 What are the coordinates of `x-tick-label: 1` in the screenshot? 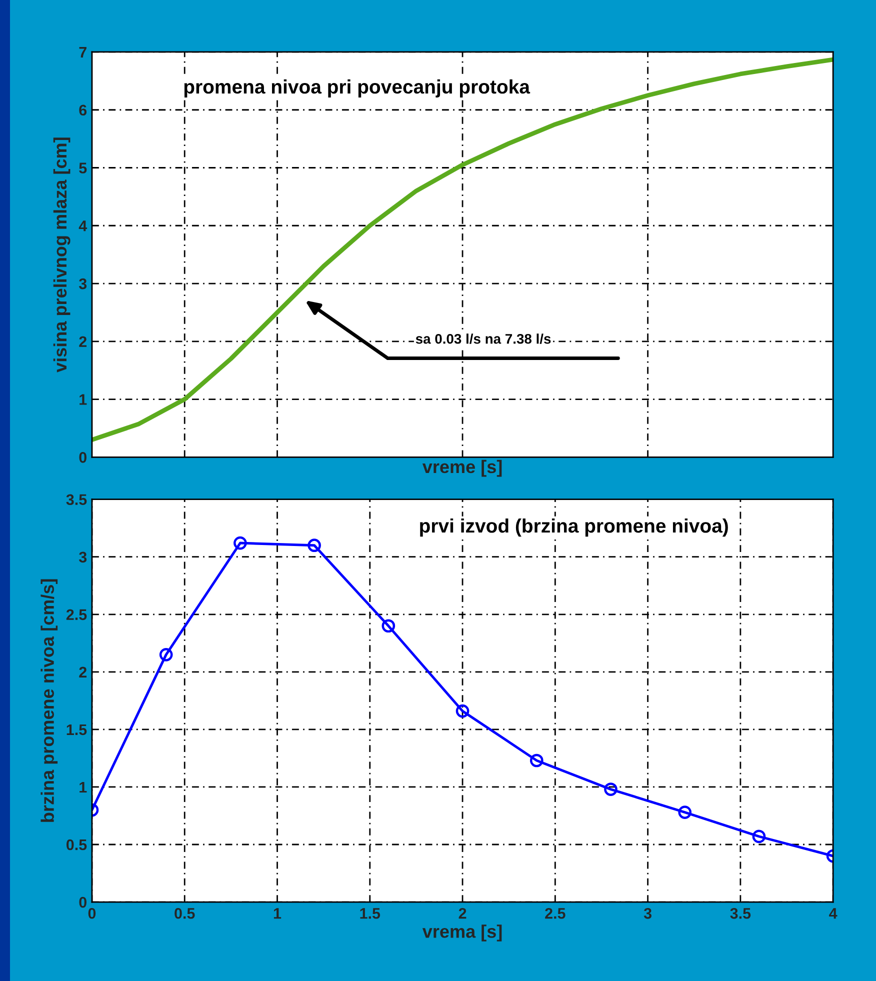 It's located at (278, 913).